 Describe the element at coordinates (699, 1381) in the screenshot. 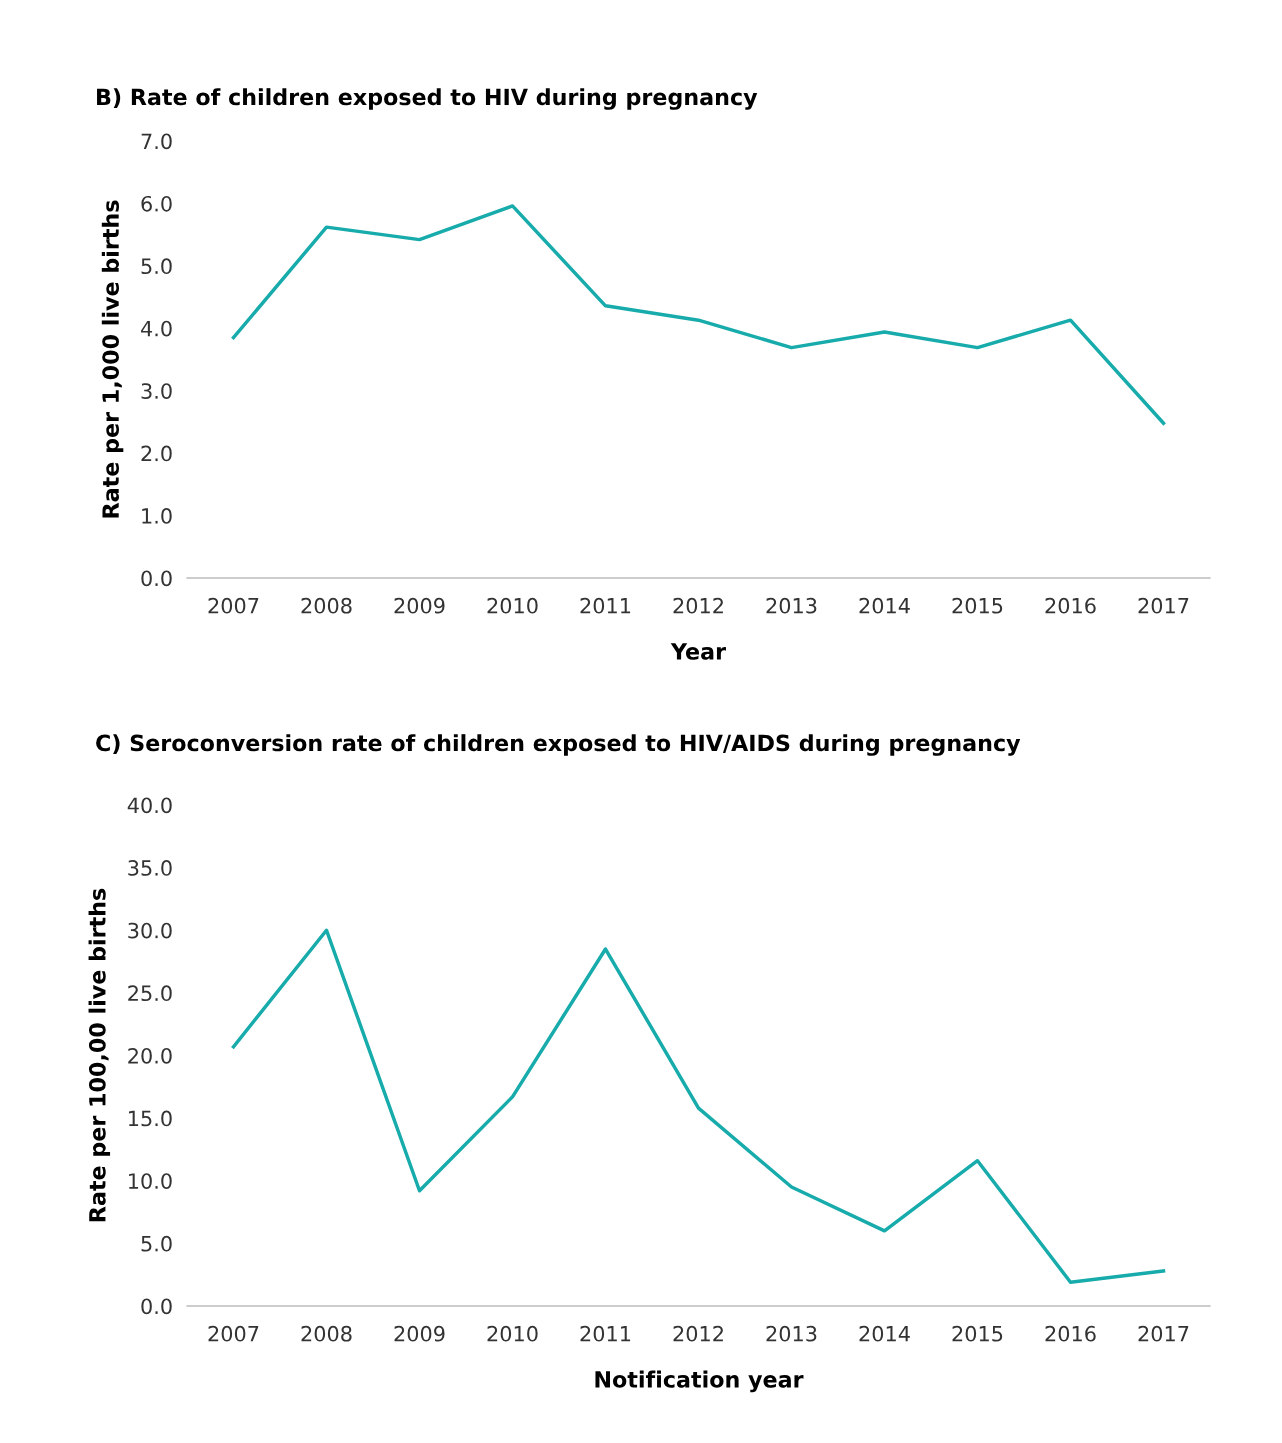

I see `x-axis-title: Notification year` at that location.